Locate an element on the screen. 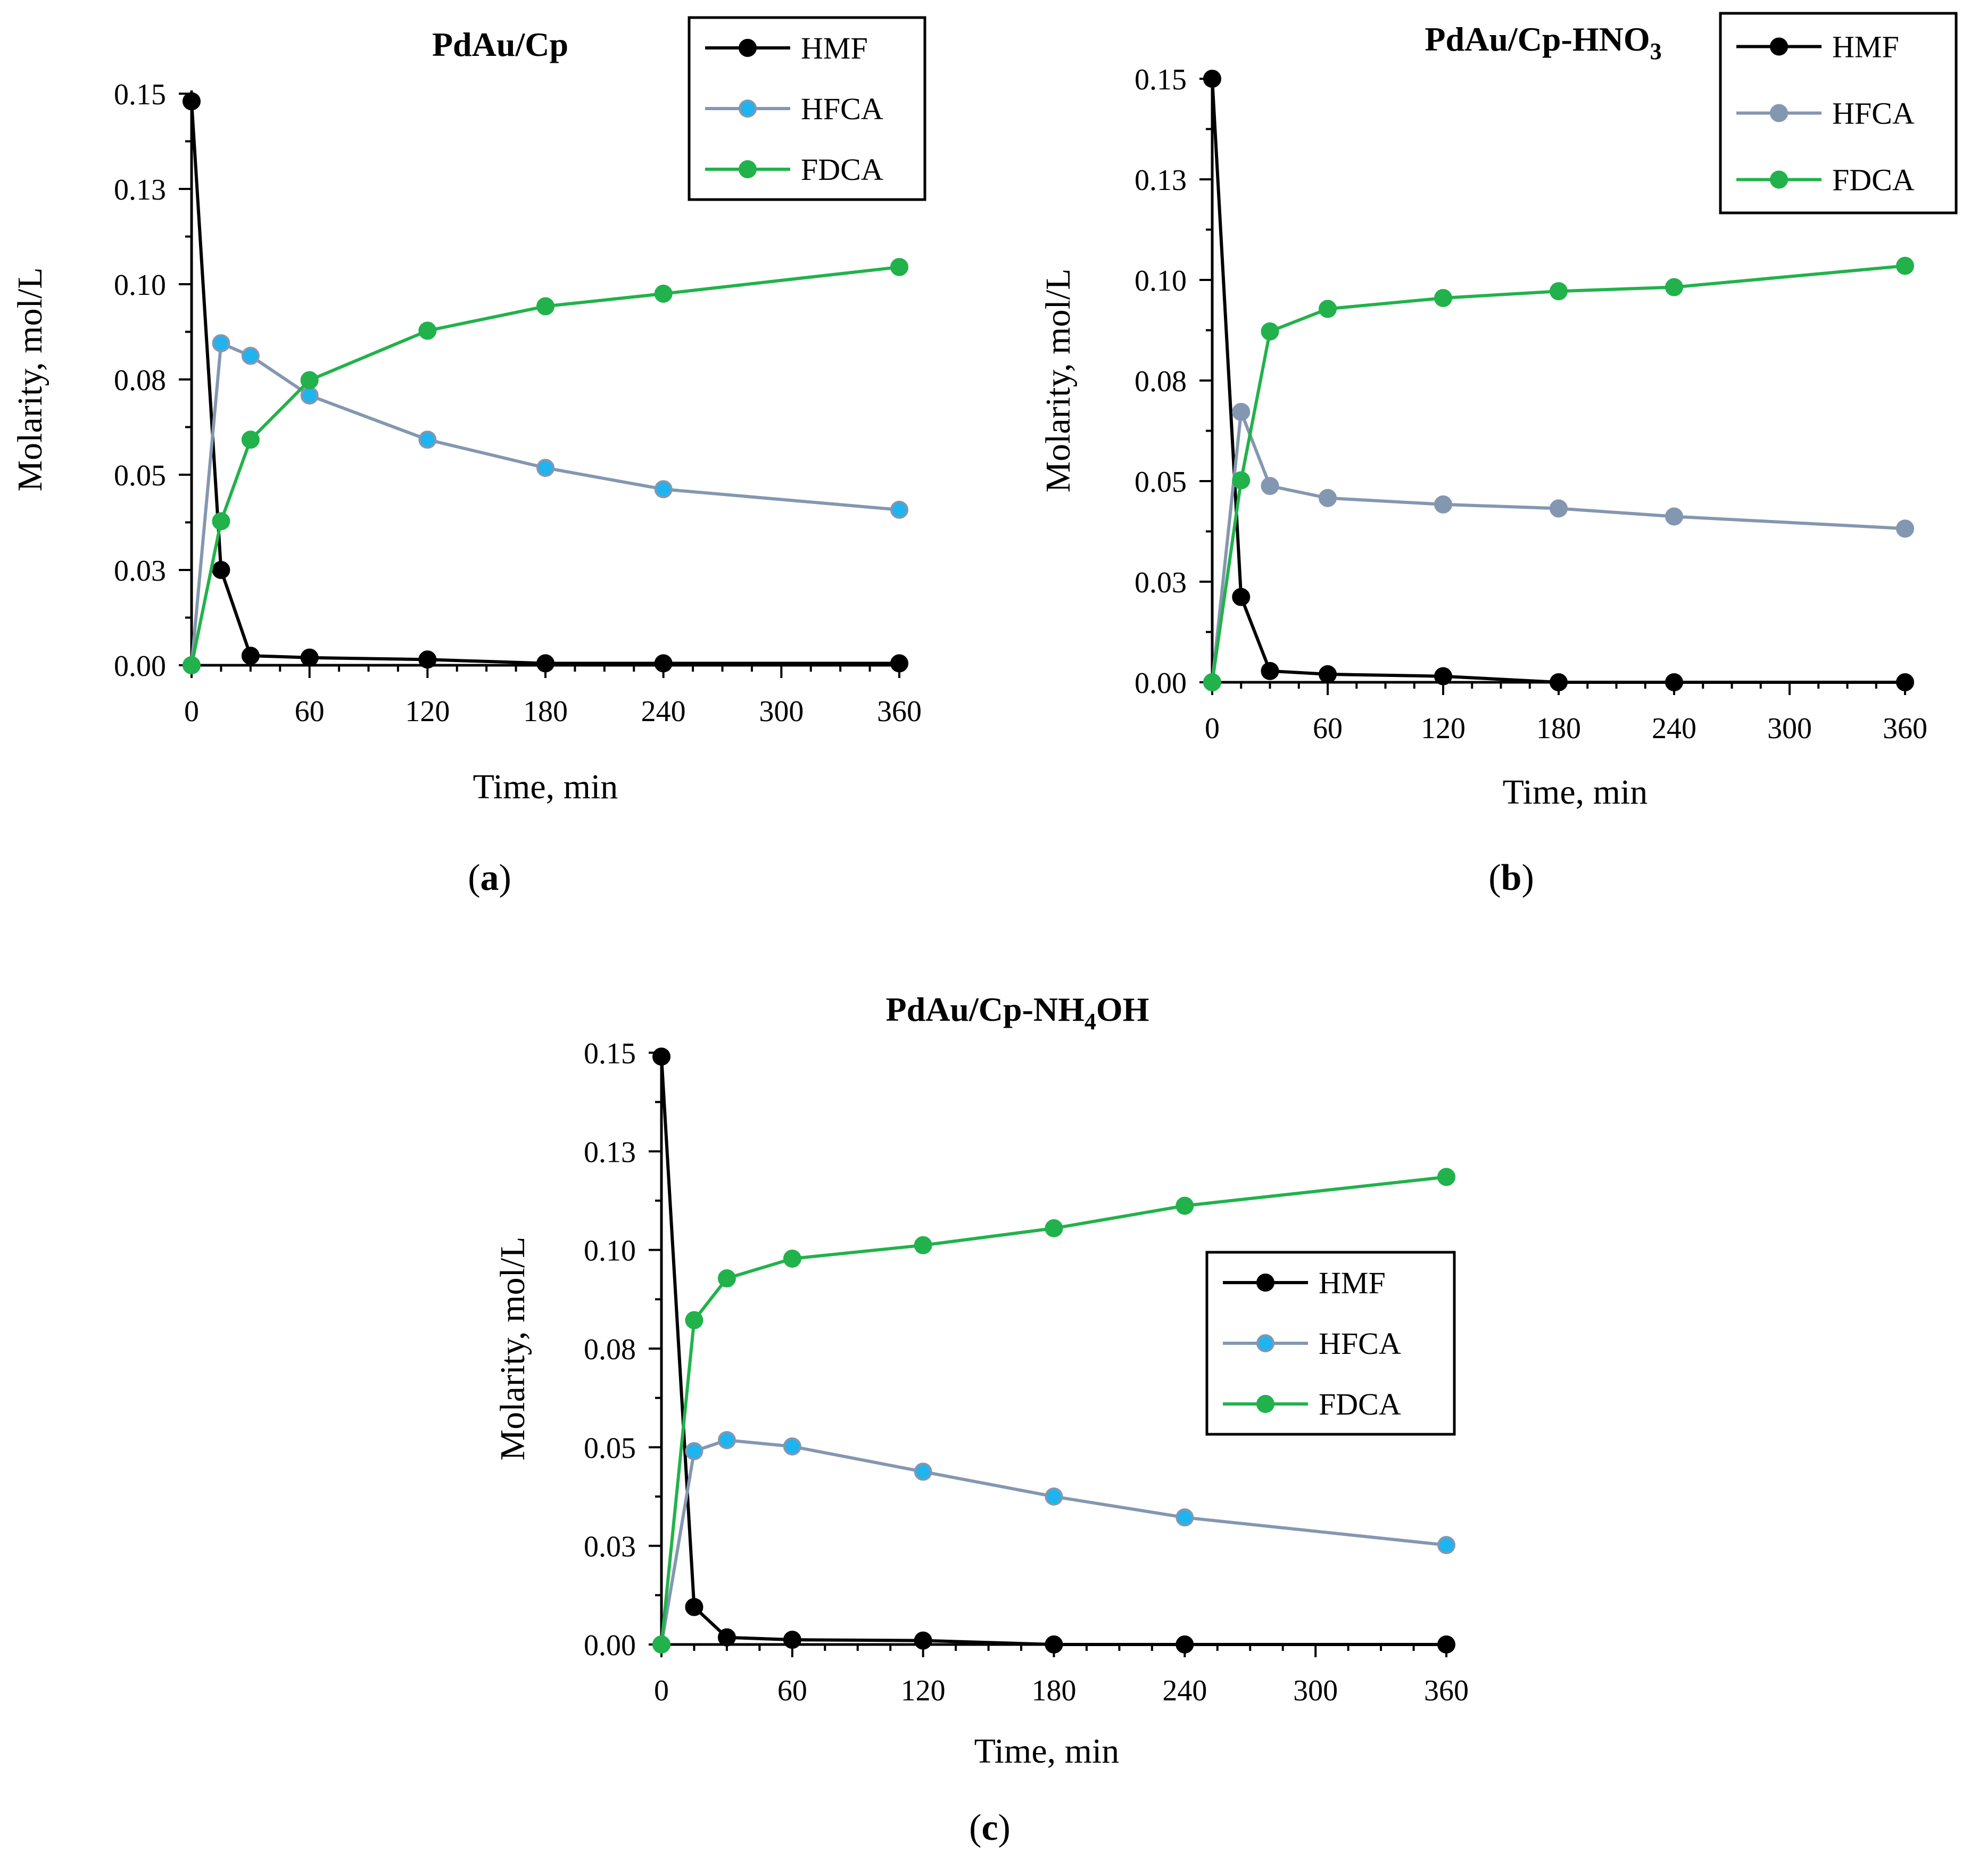  chart-title-main: PdAu/Cp-HNO is located at coordinates (1538, 39).